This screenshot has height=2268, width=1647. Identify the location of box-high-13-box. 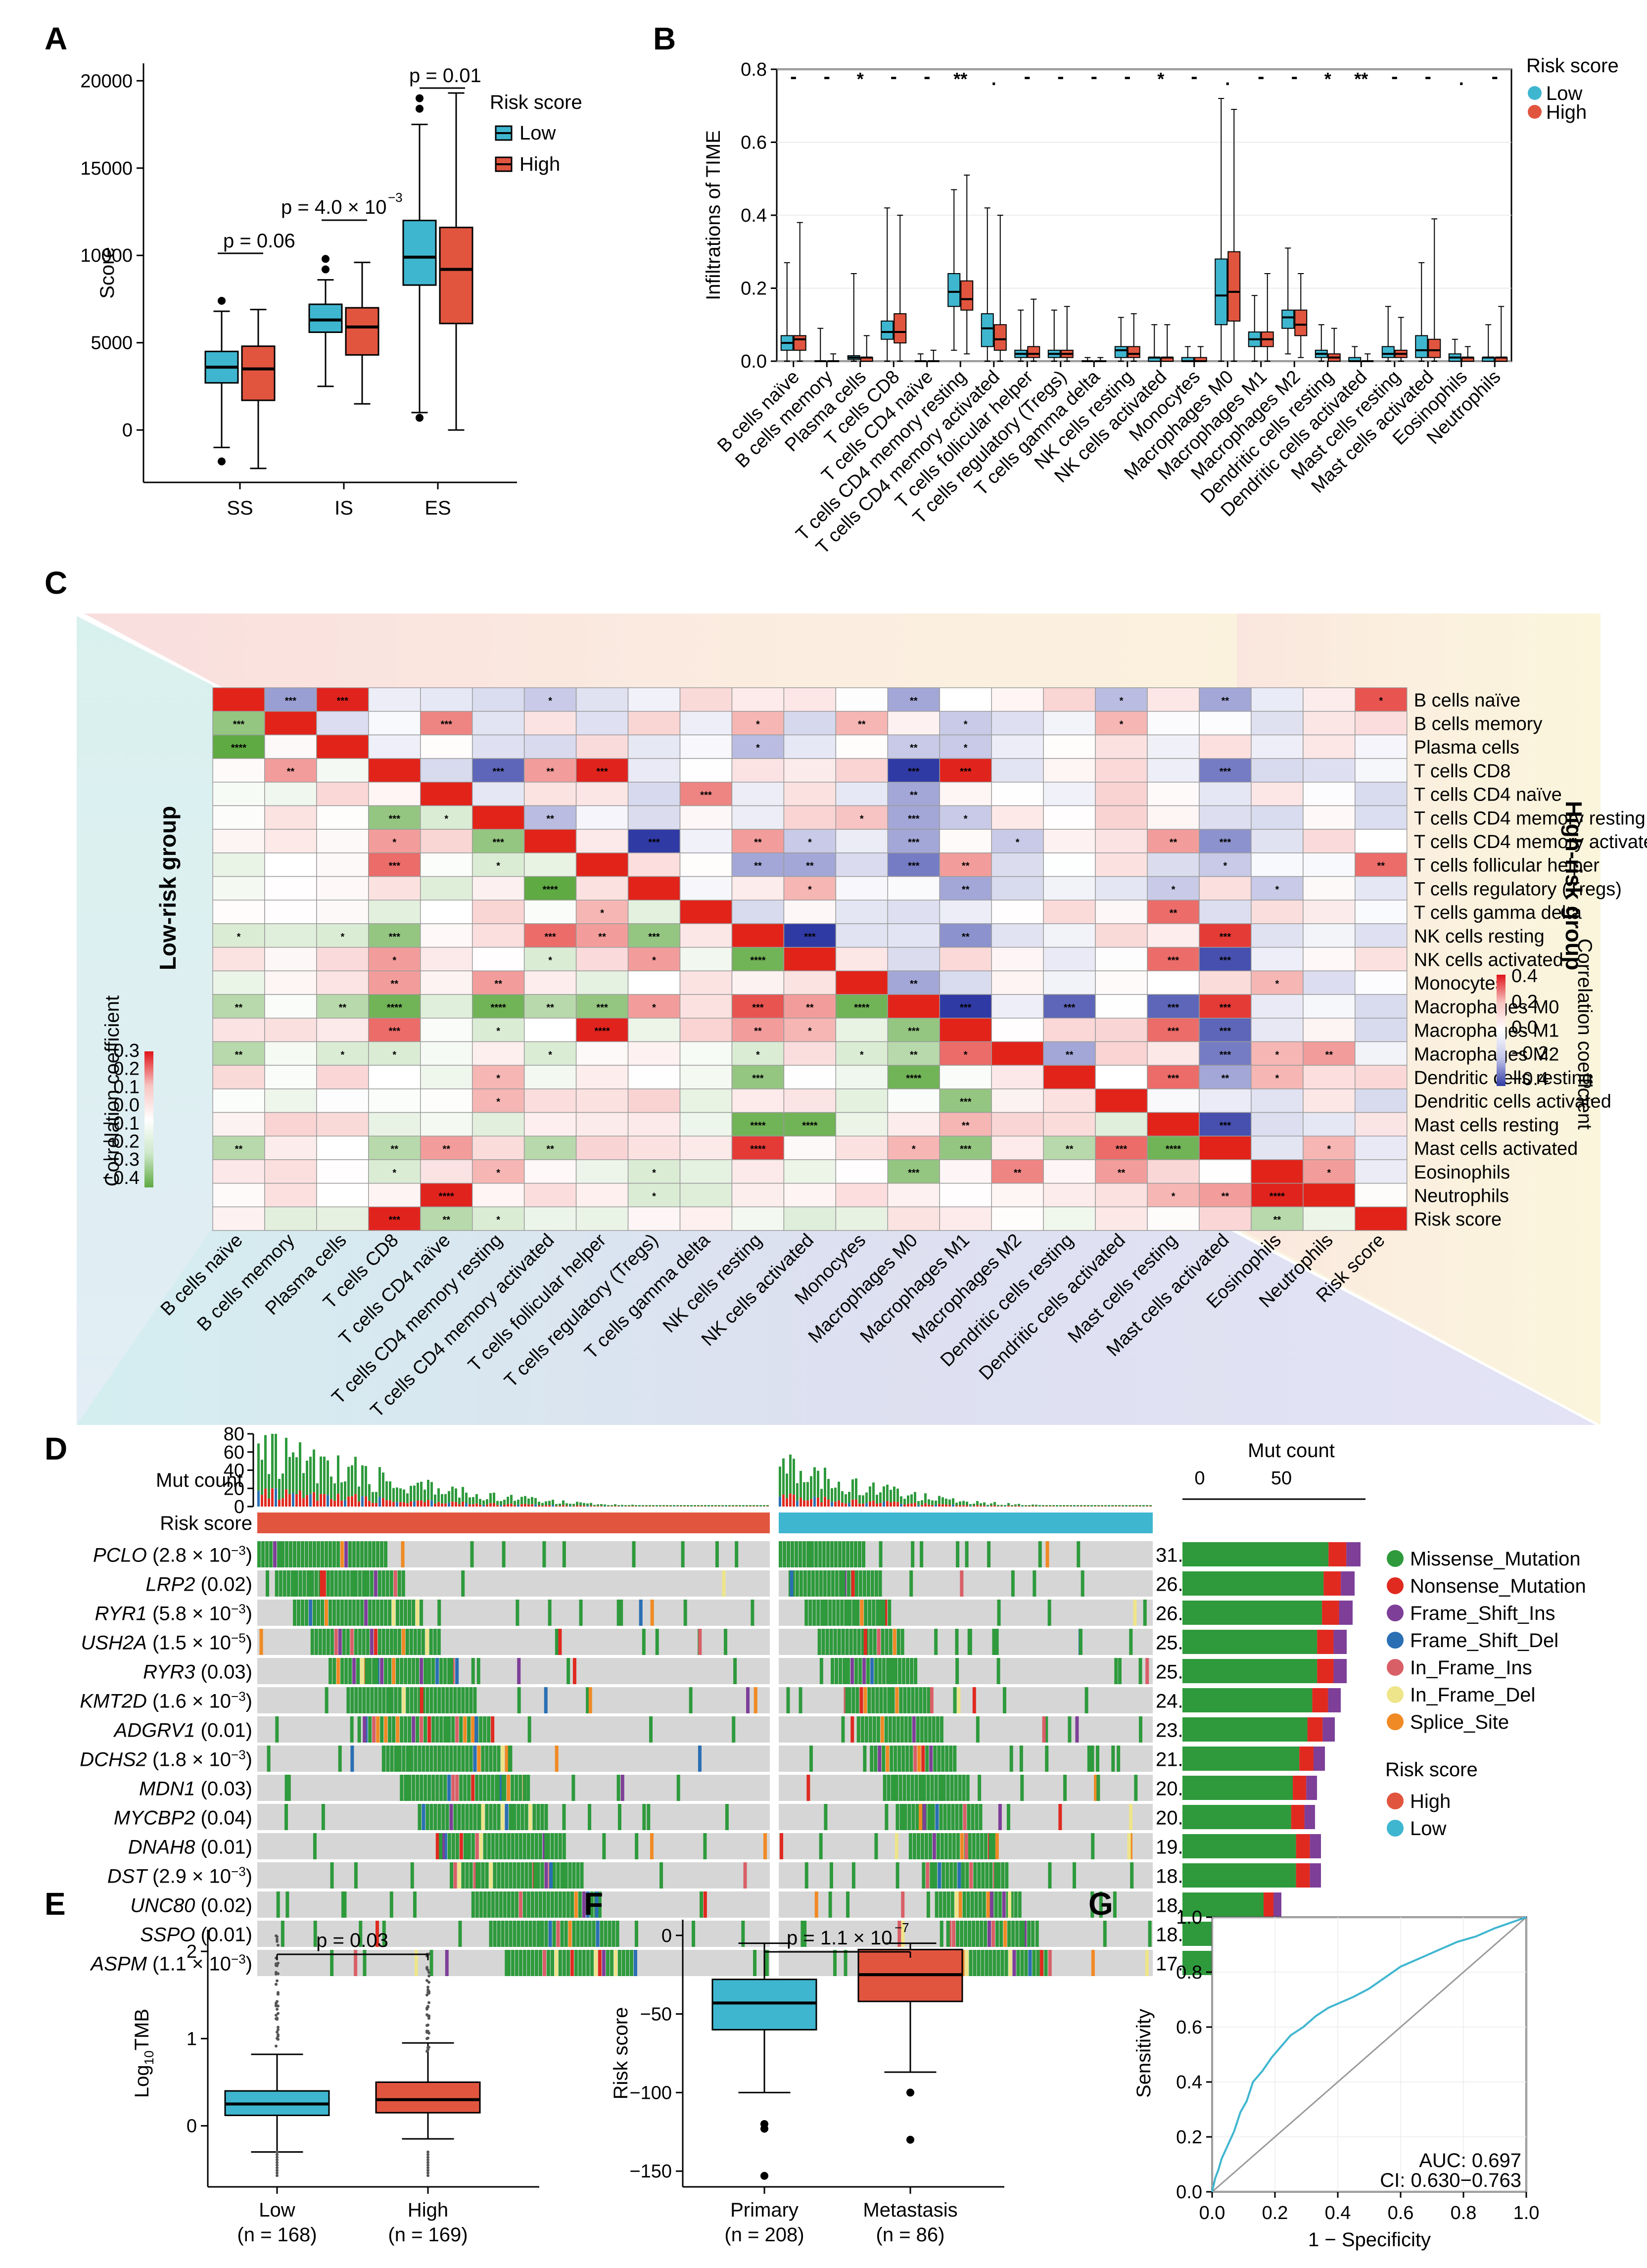
(1234, 287).